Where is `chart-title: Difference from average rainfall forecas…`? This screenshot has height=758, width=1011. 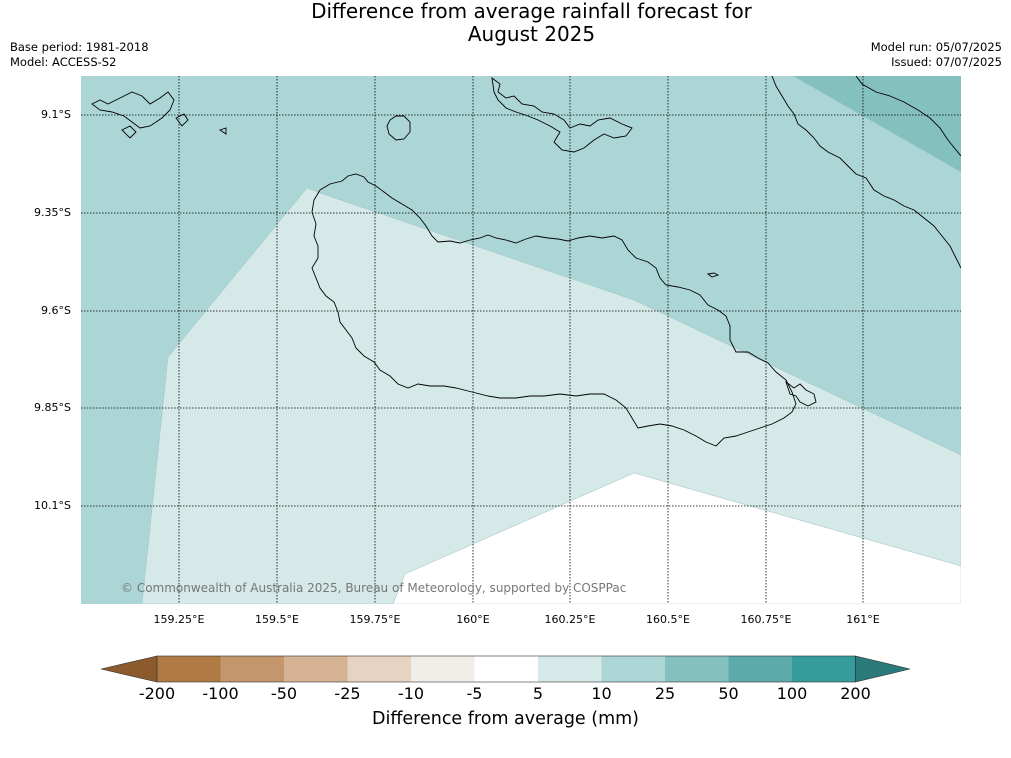 chart-title: Difference from average rainfall forecas… is located at coordinates (505, 23).